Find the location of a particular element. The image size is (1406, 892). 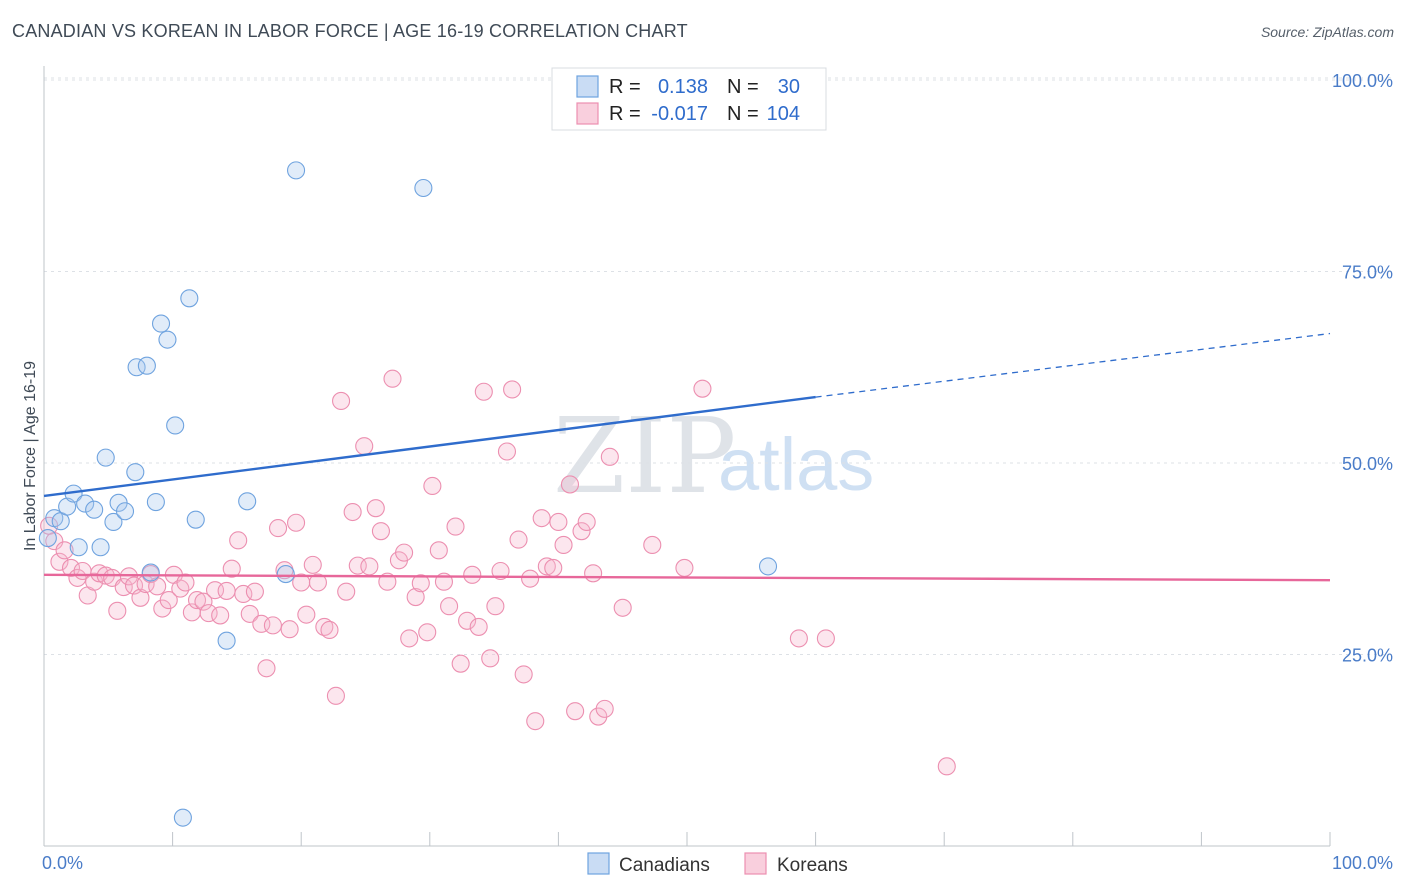

canadians-trend-line is located at coordinates (429, 446).